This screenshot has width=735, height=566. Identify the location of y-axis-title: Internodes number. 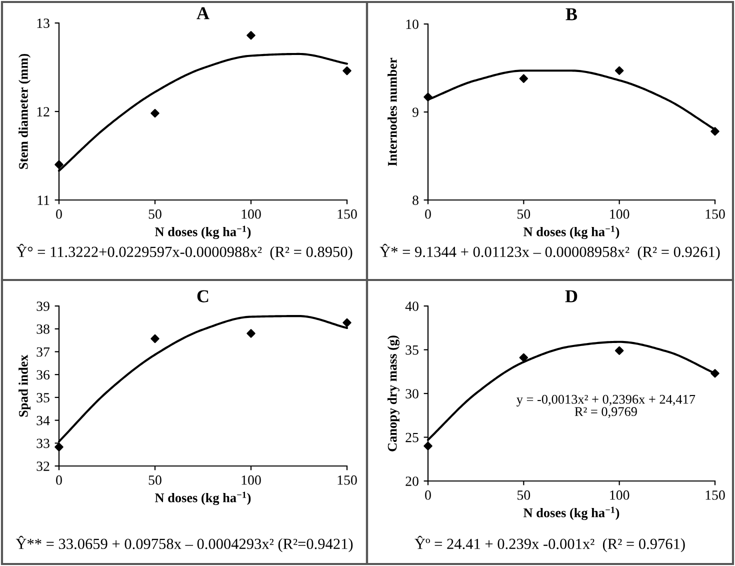
(392, 112).